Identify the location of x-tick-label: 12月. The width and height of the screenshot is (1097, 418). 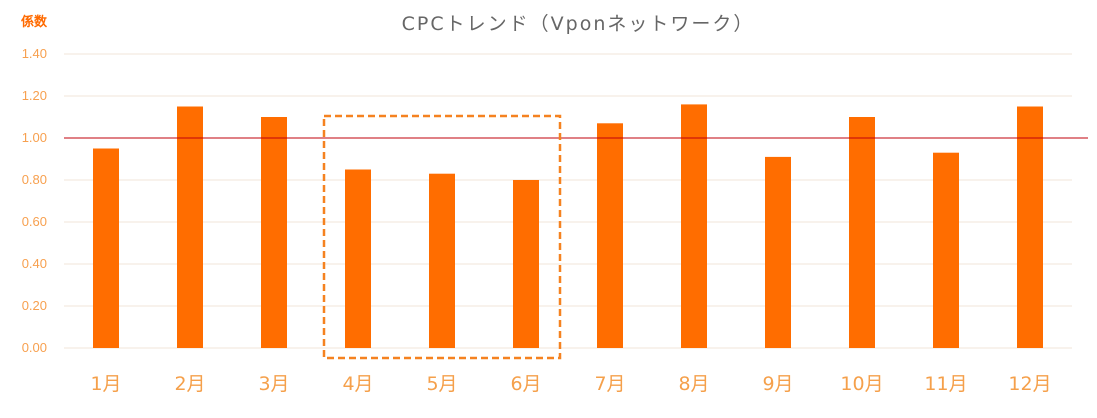
(1029, 384).